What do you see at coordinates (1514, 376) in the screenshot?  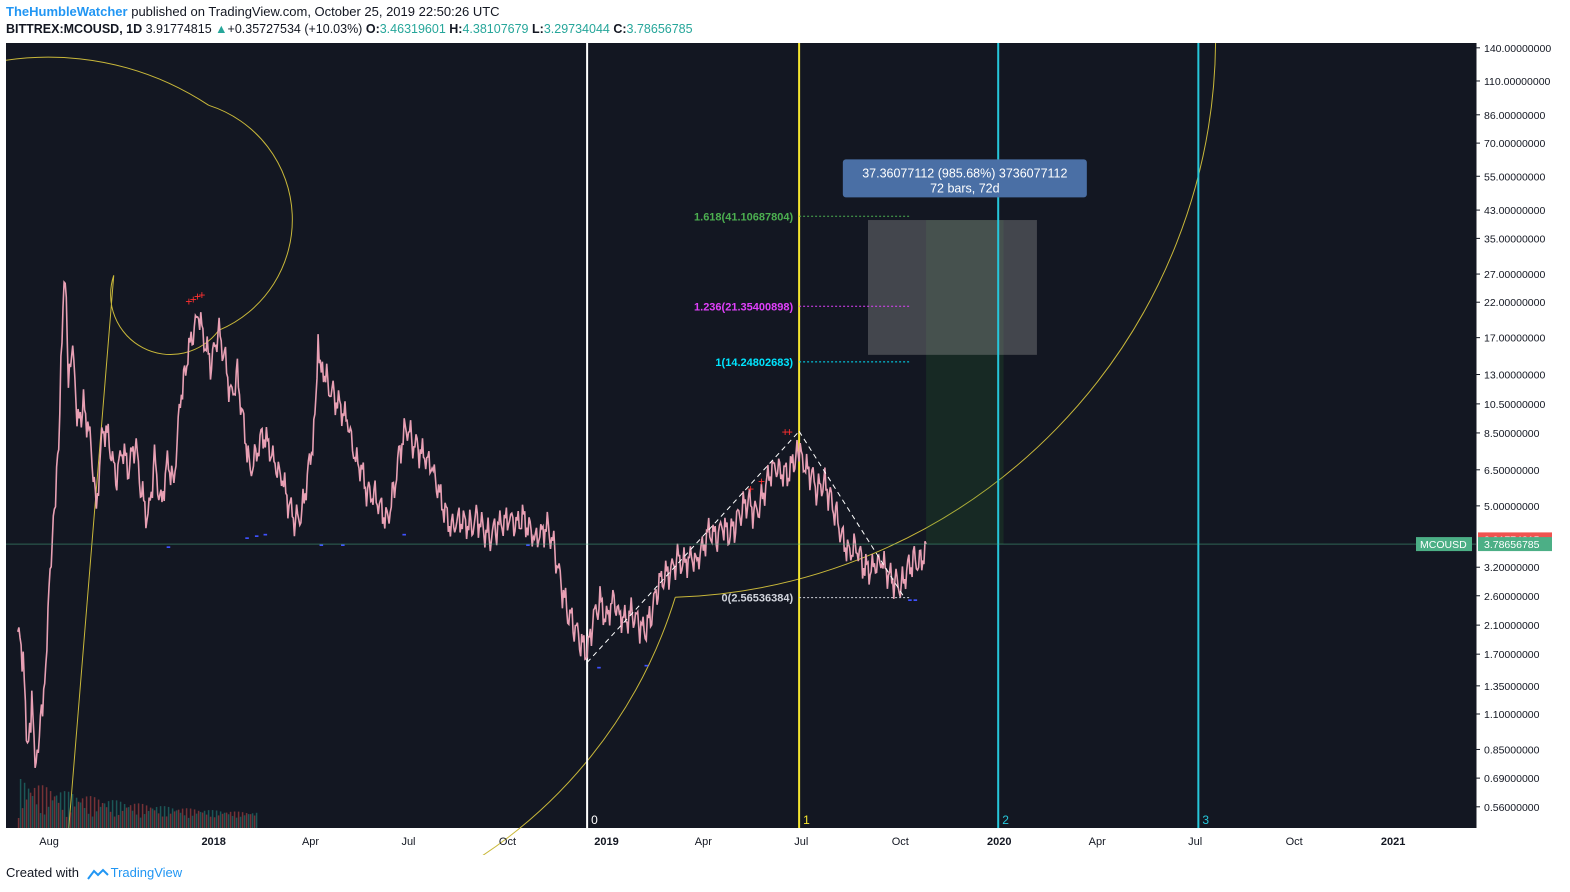 I see `y-tick-label: 13.00000000` at bounding box center [1514, 376].